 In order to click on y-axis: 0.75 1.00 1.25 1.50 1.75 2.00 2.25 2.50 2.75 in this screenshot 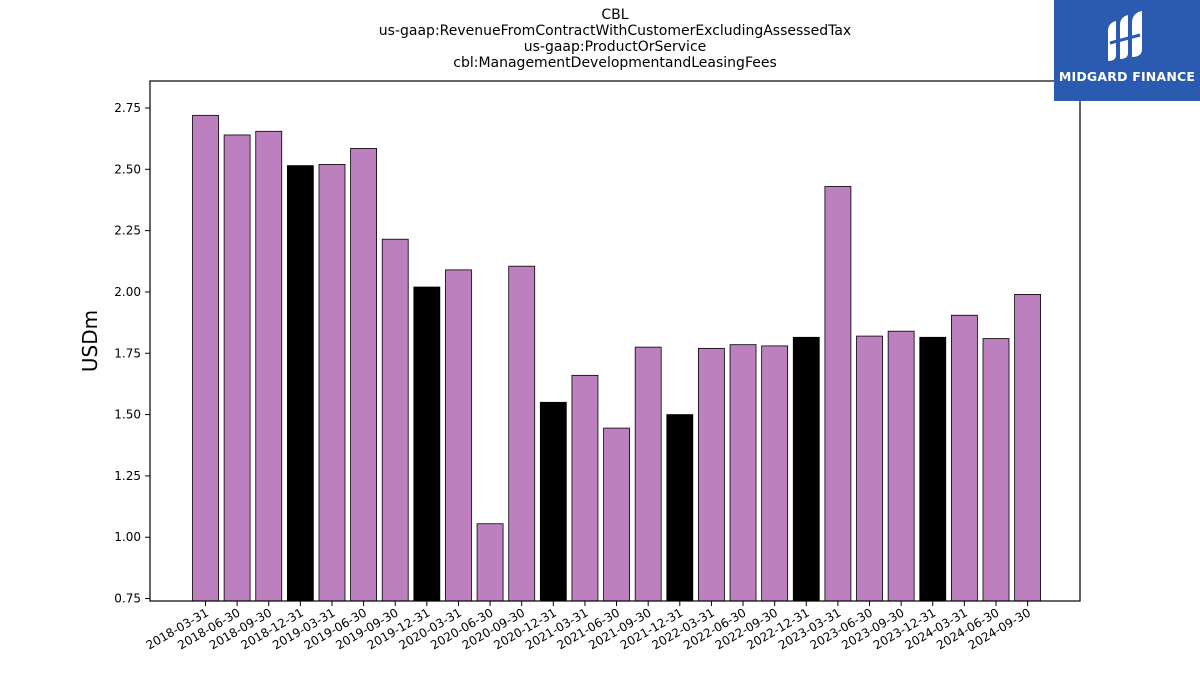, I will do `click(132, 353)`.